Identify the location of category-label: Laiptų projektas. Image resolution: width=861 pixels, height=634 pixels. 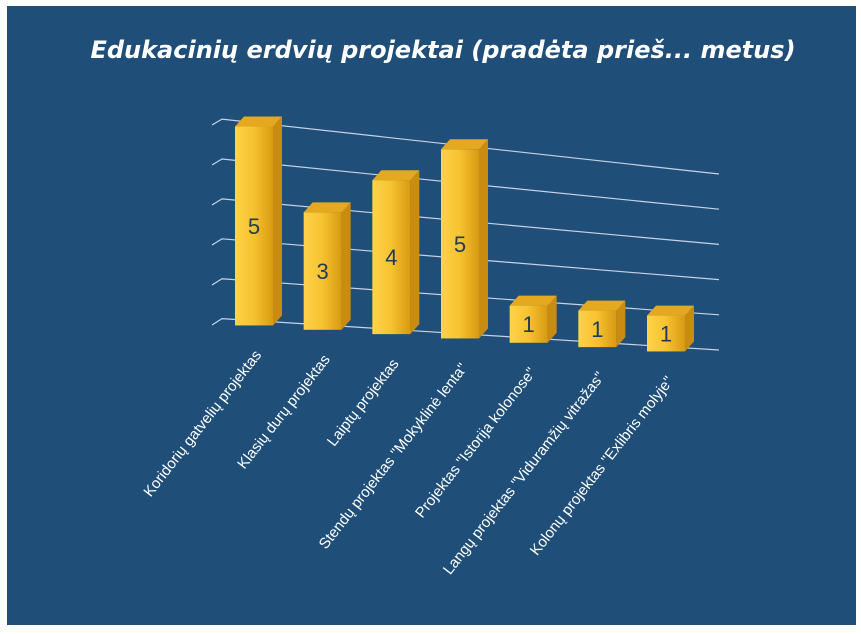
(363, 403).